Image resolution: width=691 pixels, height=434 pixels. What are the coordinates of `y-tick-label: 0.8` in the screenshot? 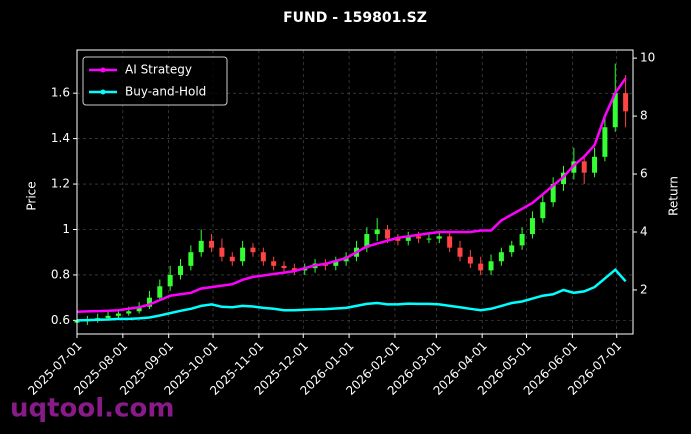 It's located at (60, 274).